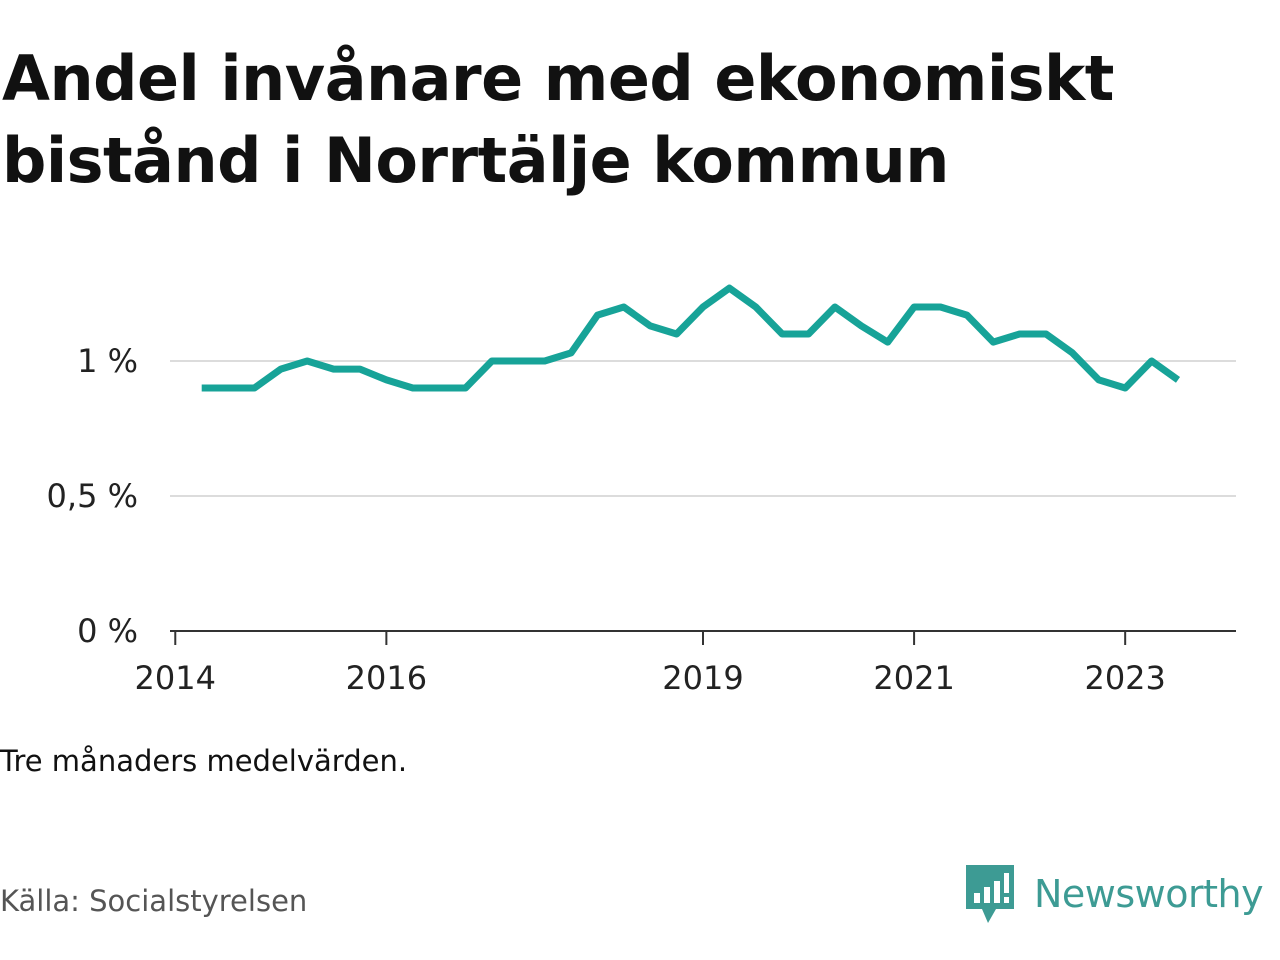 The image size is (1280, 960). What do you see at coordinates (386, 678) in the screenshot?
I see `x-tick-label: 2016` at bounding box center [386, 678].